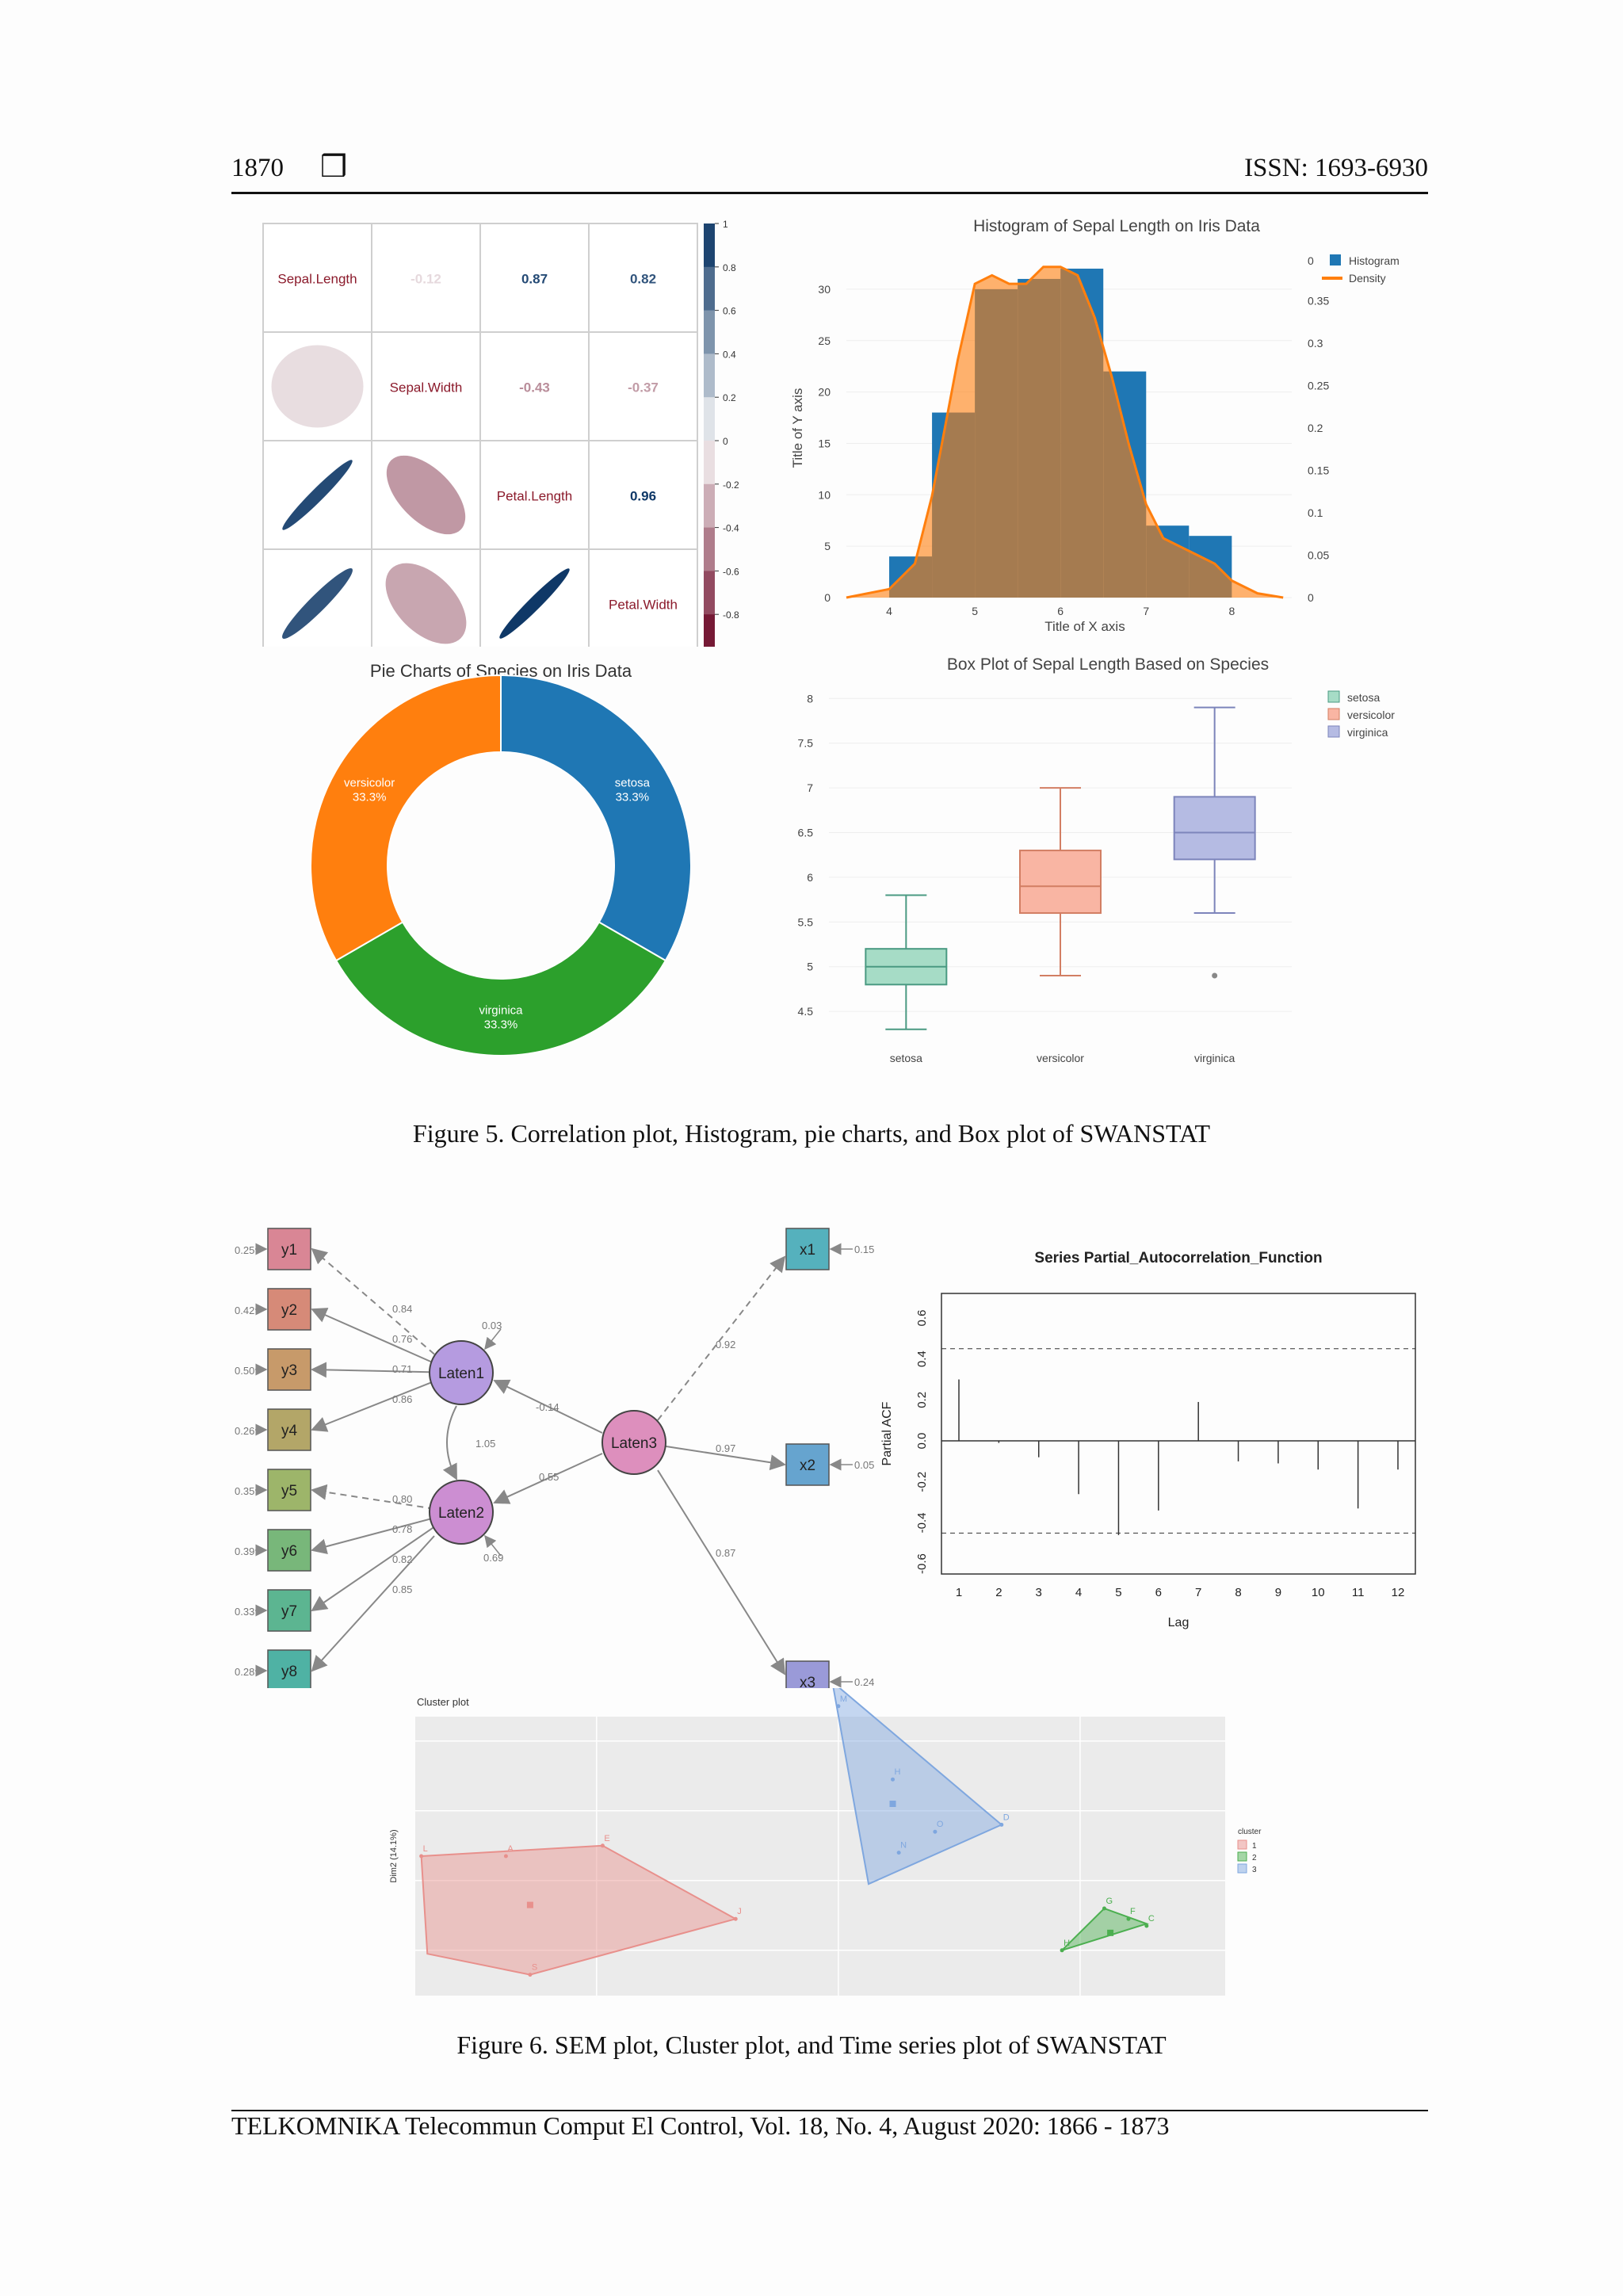 This screenshot has height=2296, width=1623. What do you see at coordinates (887, 1433) in the screenshot?
I see `pacf-y-label: Partial ACF` at bounding box center [887, 1433].